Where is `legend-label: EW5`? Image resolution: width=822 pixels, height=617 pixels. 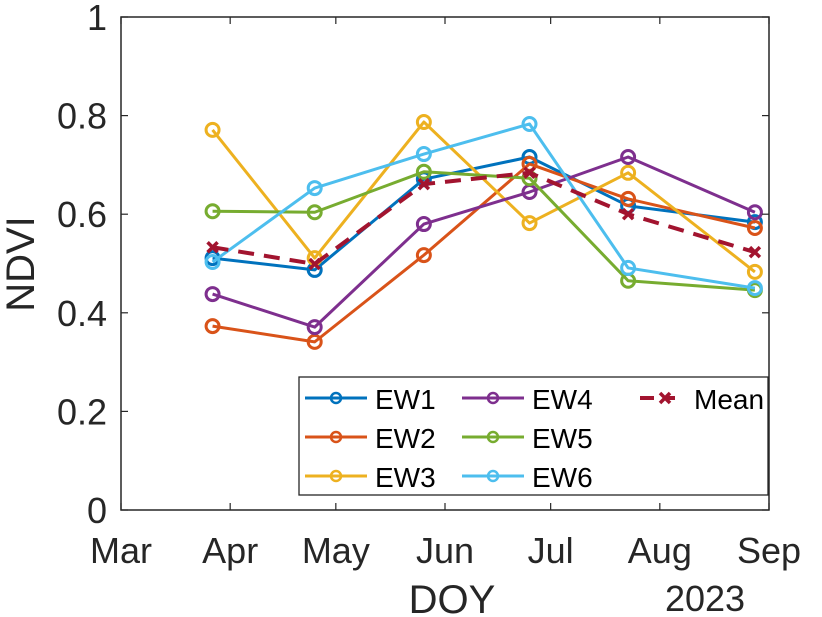 legend-label: EW5 is located at coordinates (562, 438).